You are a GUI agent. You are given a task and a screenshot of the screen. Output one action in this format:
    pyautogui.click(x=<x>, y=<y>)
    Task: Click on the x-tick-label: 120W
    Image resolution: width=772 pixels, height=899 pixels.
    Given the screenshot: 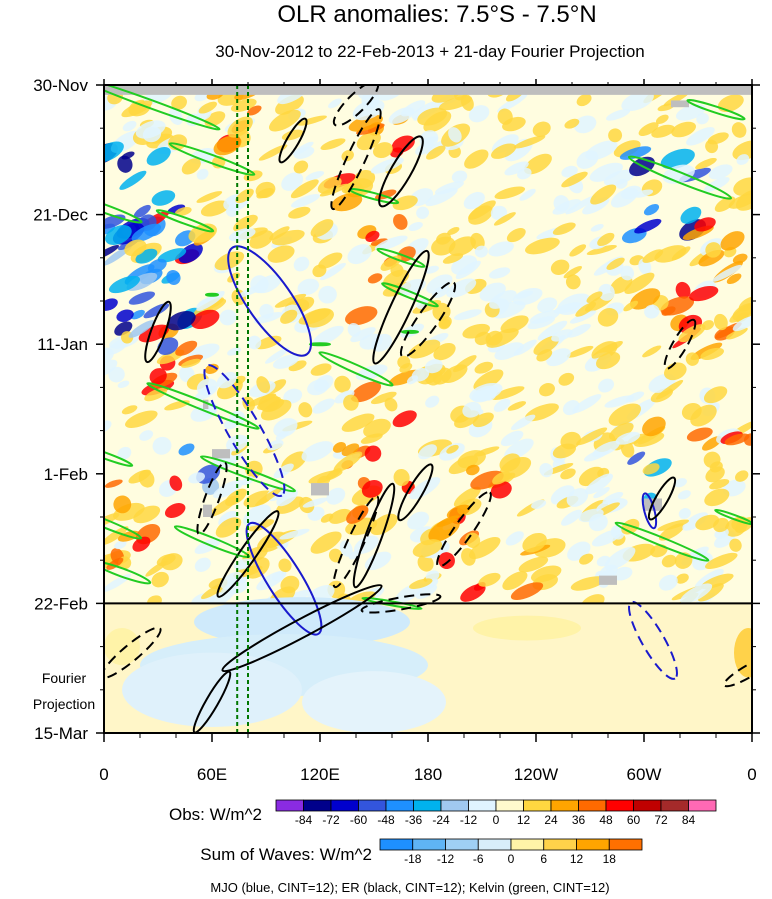 What is the action you would take?
    pyautogui.click(x=536, y=774)
    